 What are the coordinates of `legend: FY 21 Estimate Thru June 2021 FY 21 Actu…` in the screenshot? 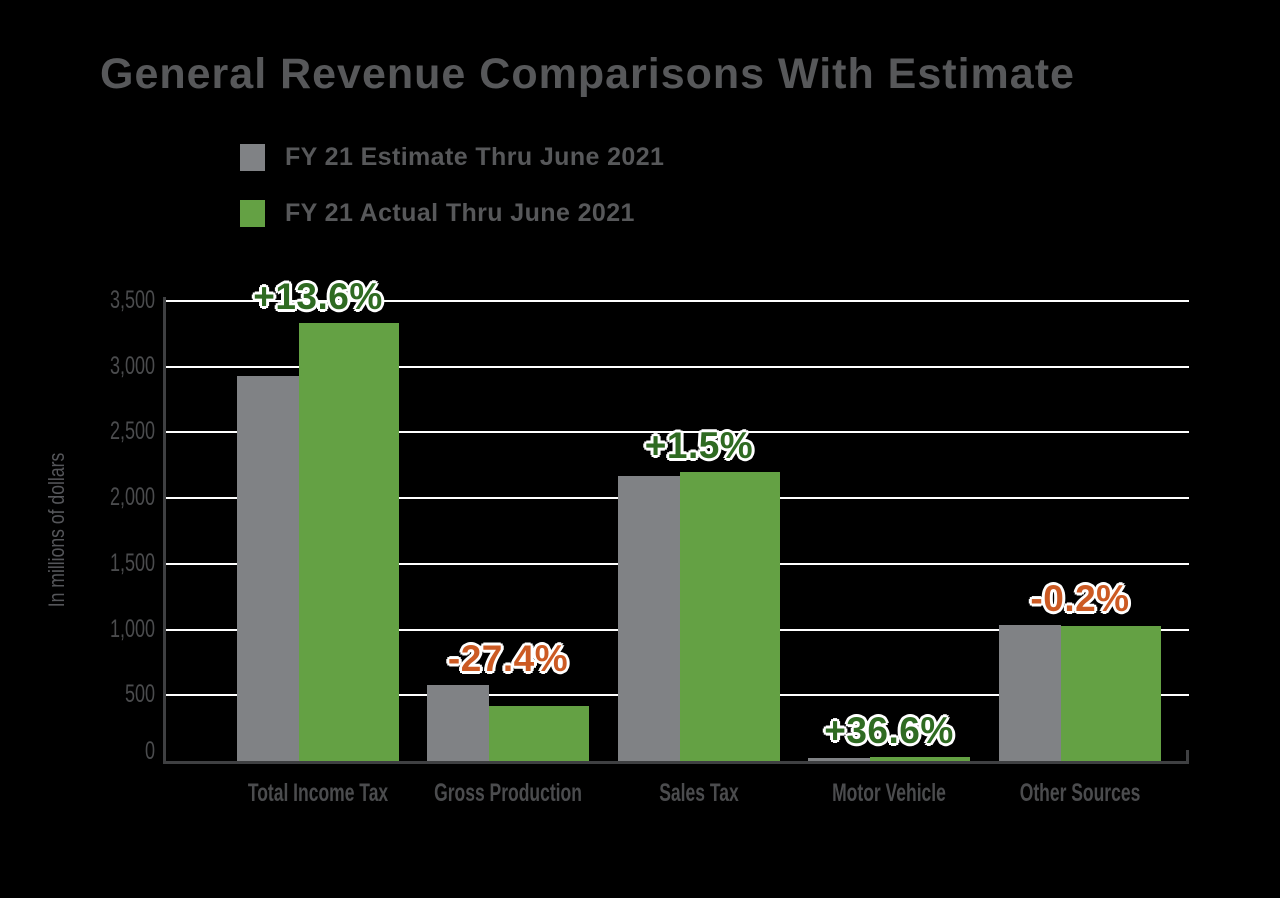 It's located at (452, 199).